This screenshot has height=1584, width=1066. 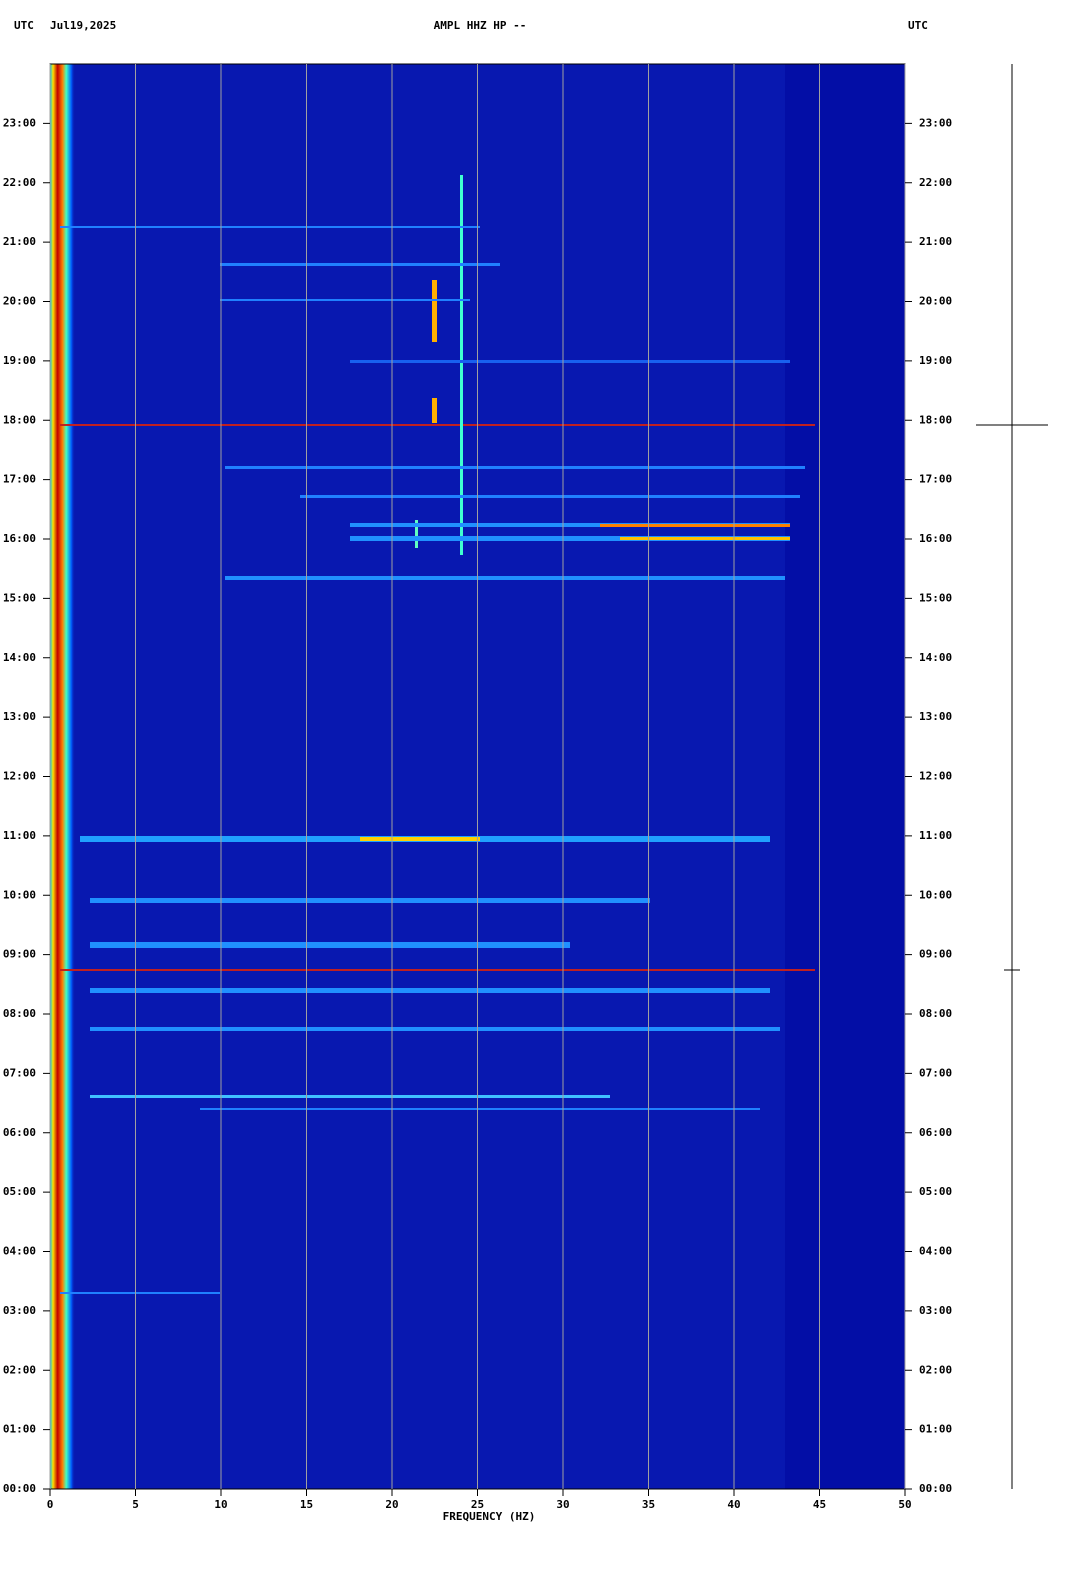 I want to click on y-tick-label: 20:00, so click(x=19, y=301).